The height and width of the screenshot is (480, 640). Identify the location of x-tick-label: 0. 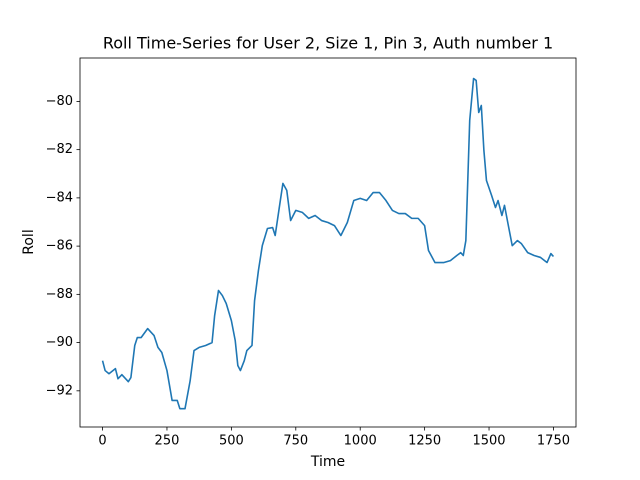
(102, 441).